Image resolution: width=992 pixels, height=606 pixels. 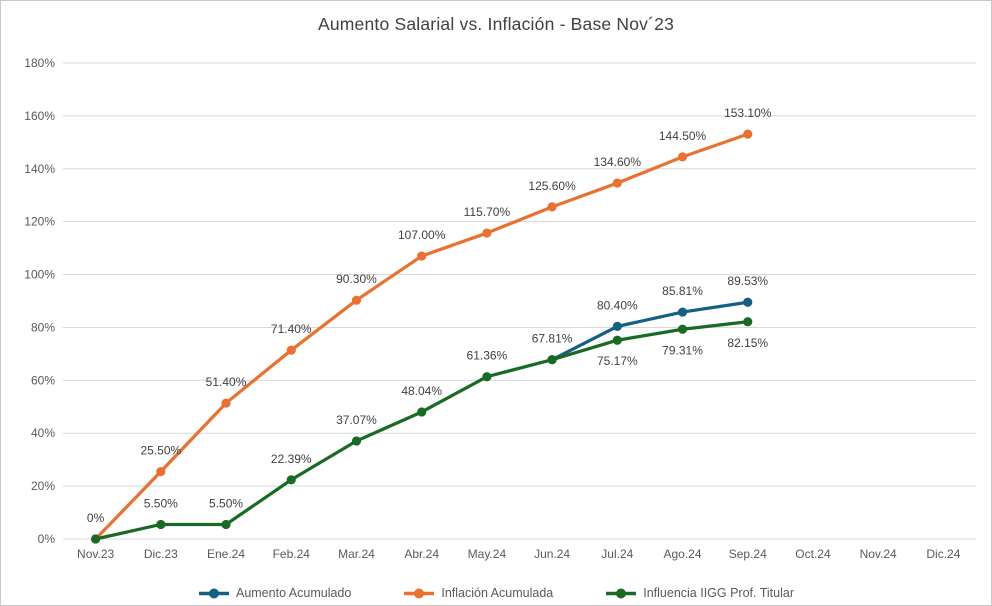 I want to click on data-label: 89.53%, so click(x=747, y=281).